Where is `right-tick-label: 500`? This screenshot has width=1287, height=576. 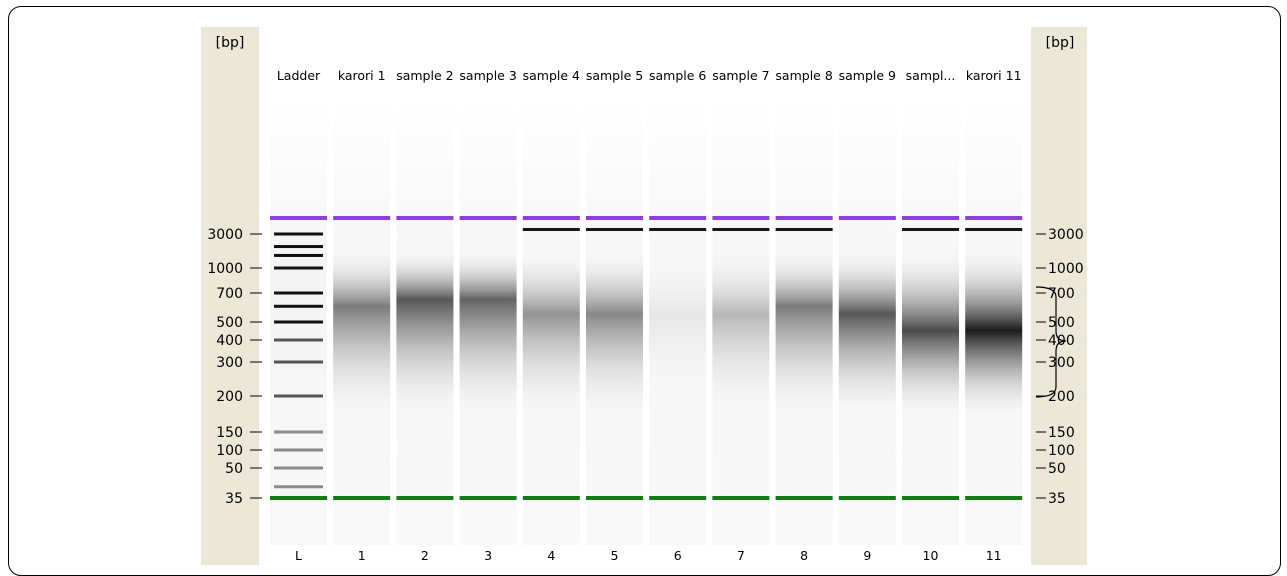 right-tick-label: 500 is located at coordinates (1061, 323).